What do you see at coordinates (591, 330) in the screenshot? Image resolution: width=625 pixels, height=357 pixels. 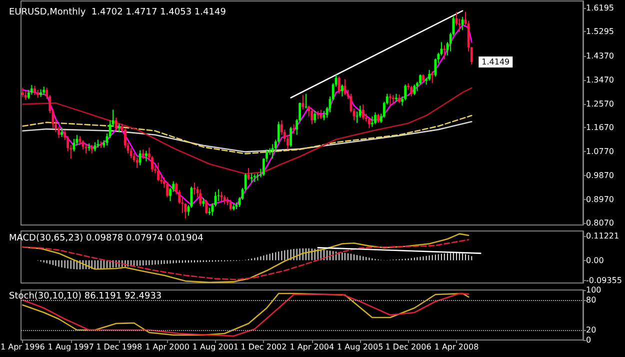 I see `y-tick-label: 20` at bounding box center [591, 330].